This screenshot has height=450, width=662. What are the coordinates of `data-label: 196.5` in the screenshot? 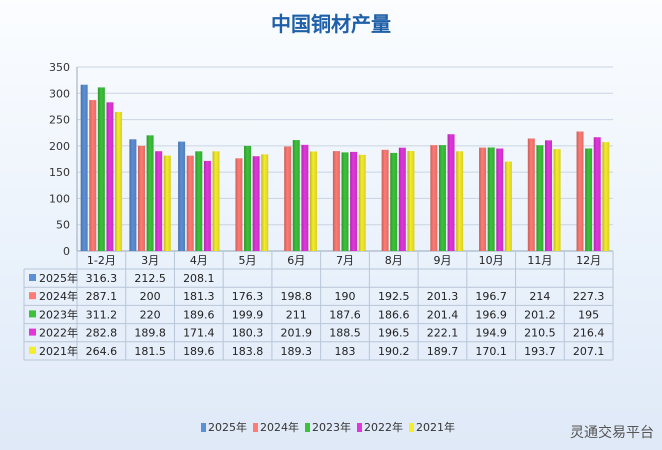 It's located at (394, 333).